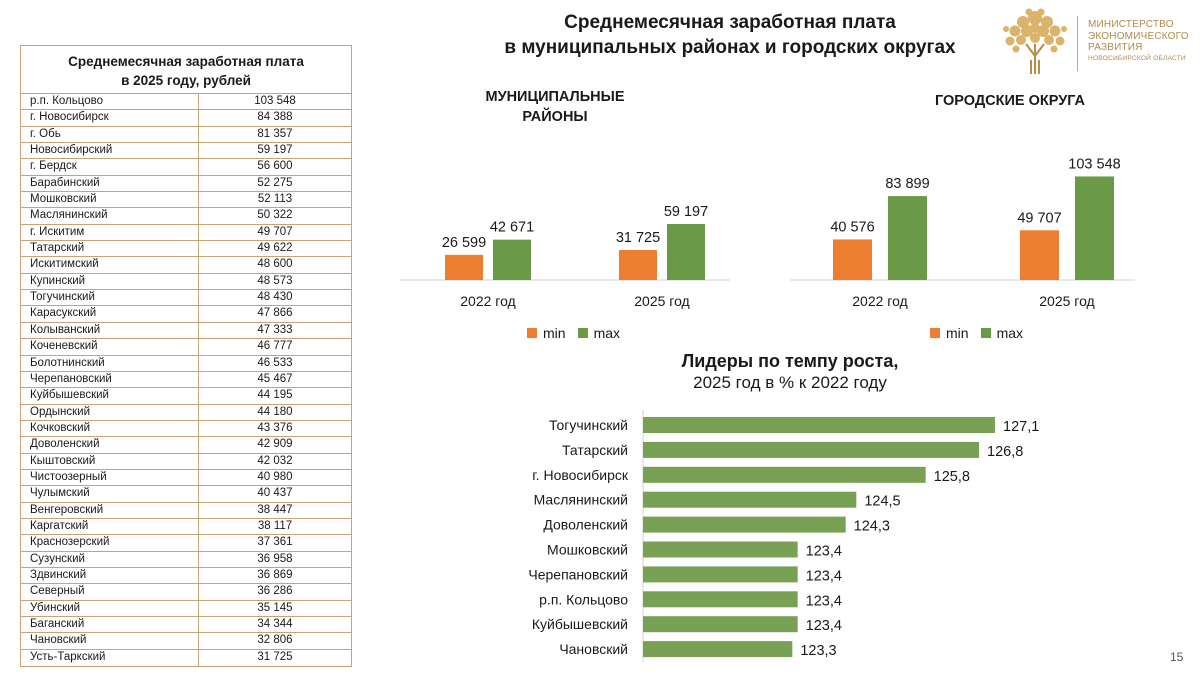 This screenshot has height=676, width=1200. What do you see at coordinates (555, 107) in the screenshot?
I see `districts-title: МУНИЦИПАЛЬНЫЕ РАЙОНЫ` at bounding box center [555, 107].